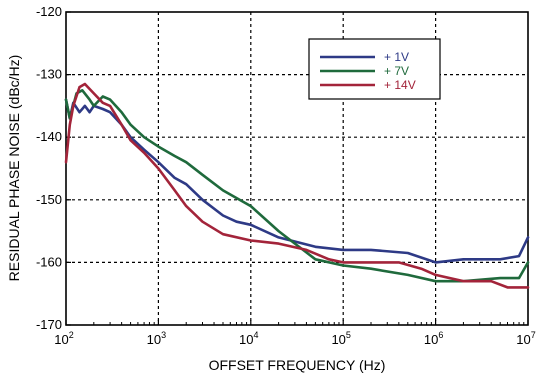 The width and height of the screenshot is (539, 379). What do you see at coordinates (49, 261) in the screenshot?
I see `y-tick-label: -160` at bounding box center [49, 261].